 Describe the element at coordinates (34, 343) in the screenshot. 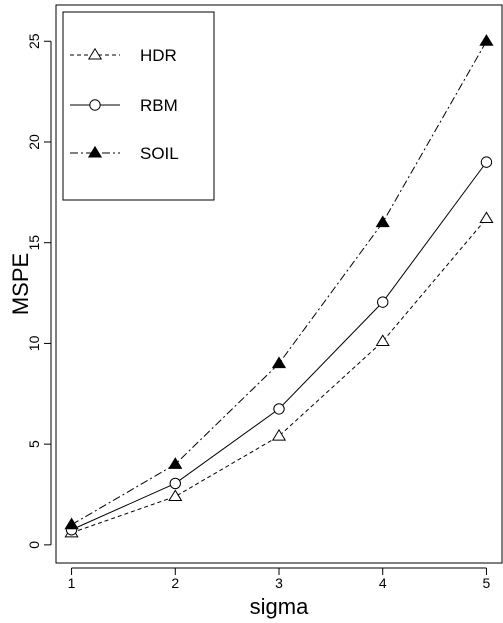

I see `y-tick-label: 10` at that location.